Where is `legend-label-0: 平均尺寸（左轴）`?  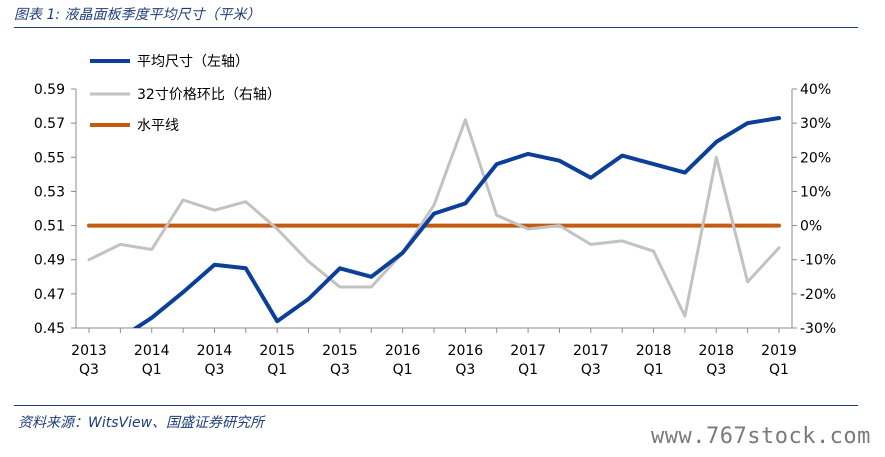
legend-label-0: 平均尺寸（左轴） is located at coordinates (193, 62).